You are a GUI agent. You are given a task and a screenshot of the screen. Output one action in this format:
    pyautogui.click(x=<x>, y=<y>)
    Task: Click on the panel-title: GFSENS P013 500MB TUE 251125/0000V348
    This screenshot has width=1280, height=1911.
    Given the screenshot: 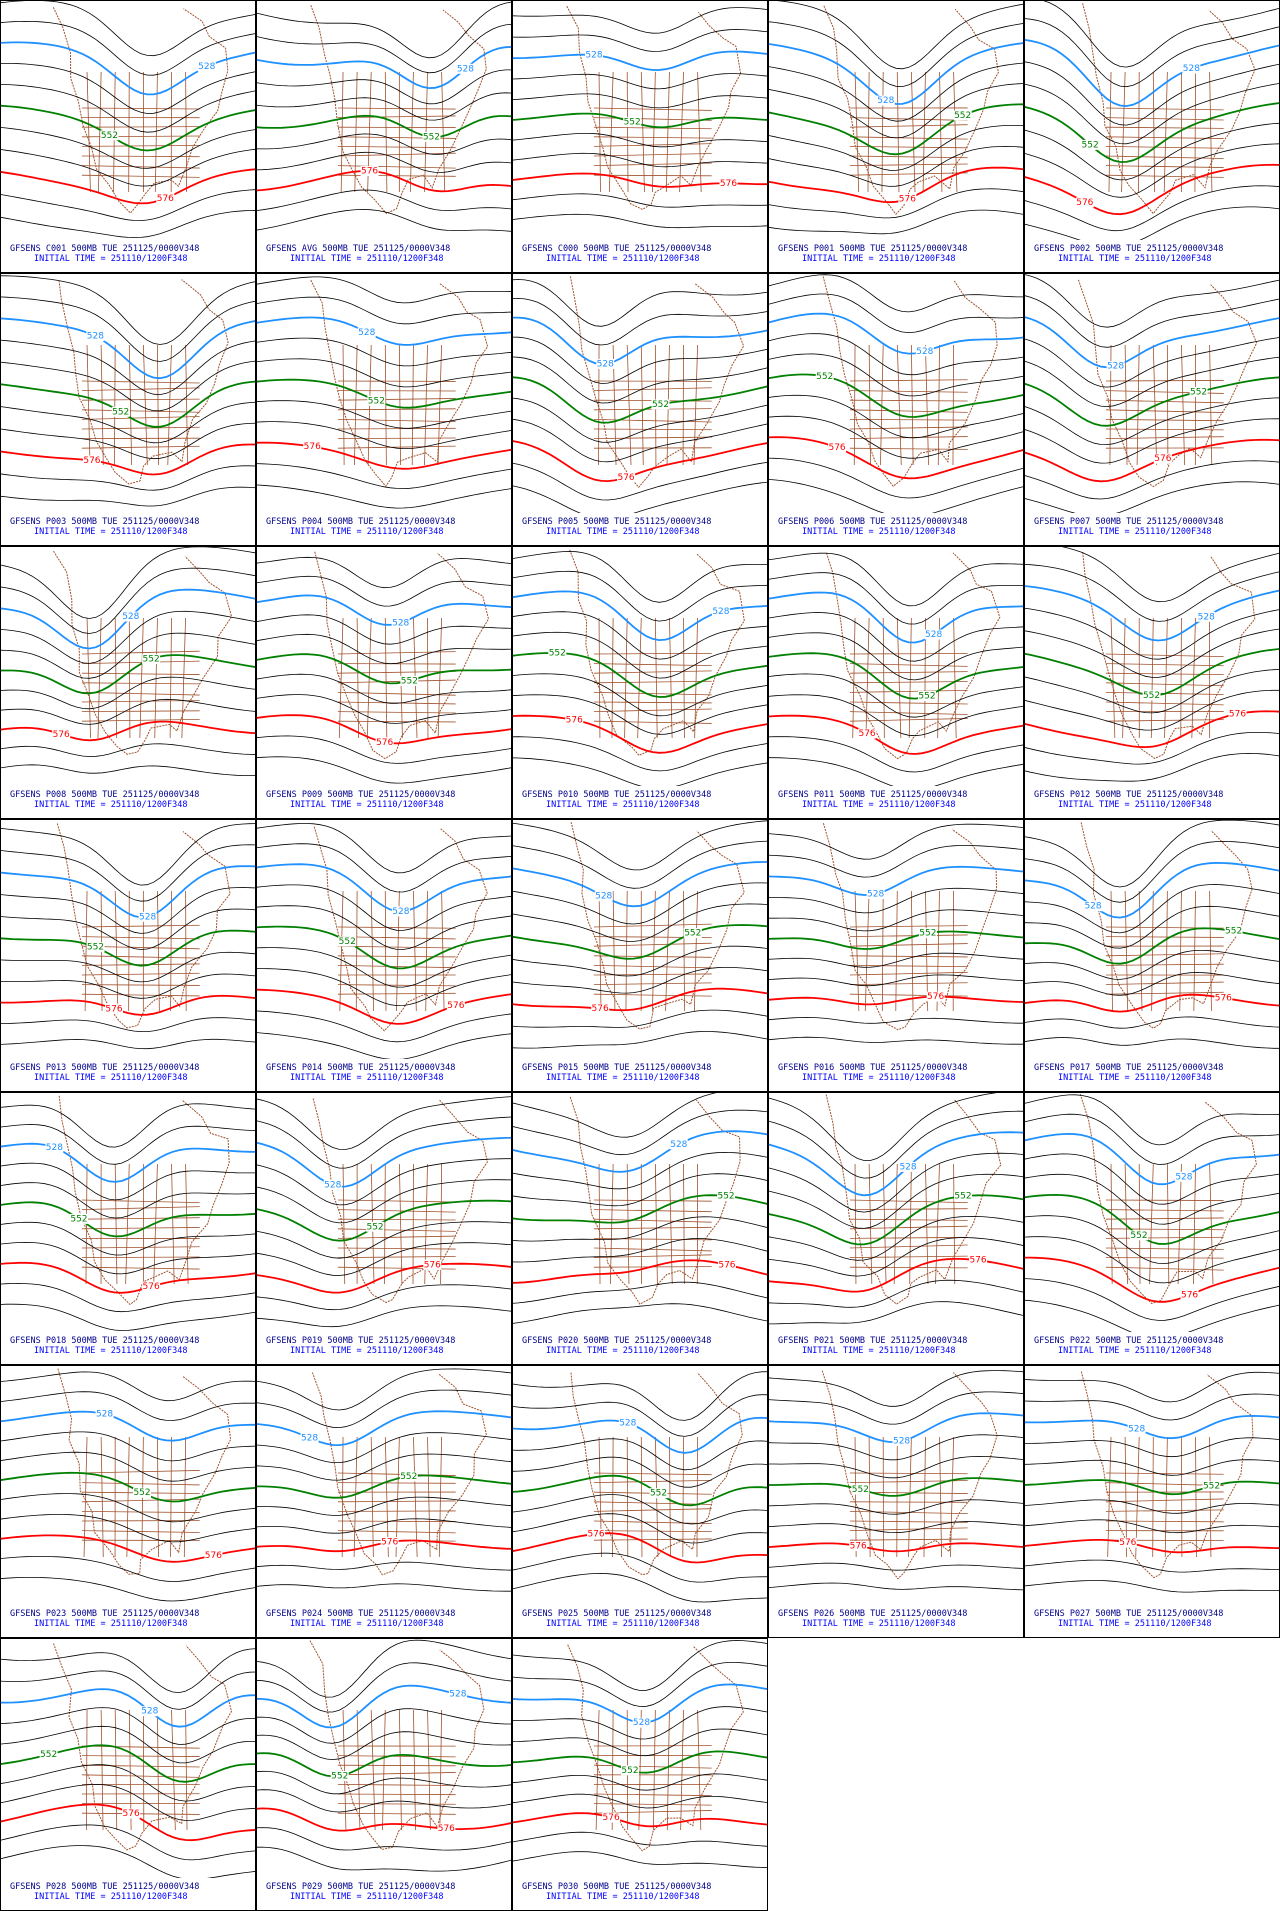 What is the action you would take?
    pyautogui.click(x=104, y=1068)
    